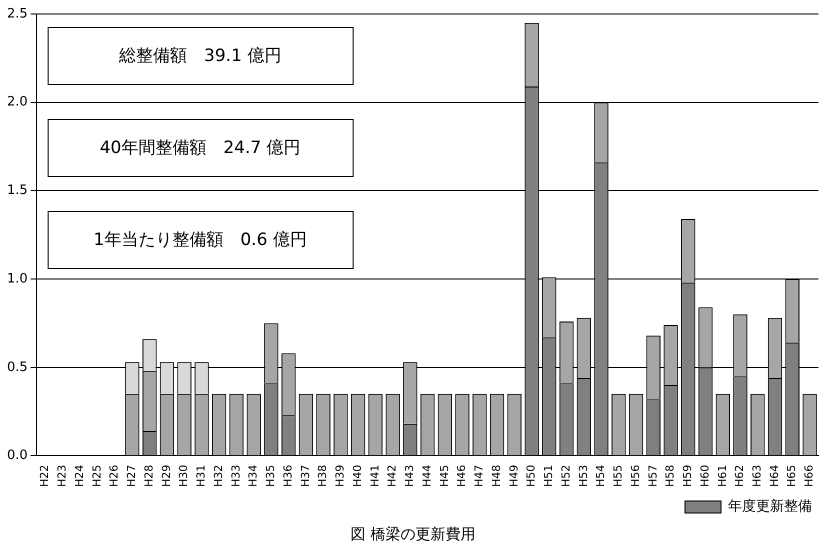  Describe the element at coordinates (79, 476) in the screenshot. I see `x-tick-label: H24` at that location.